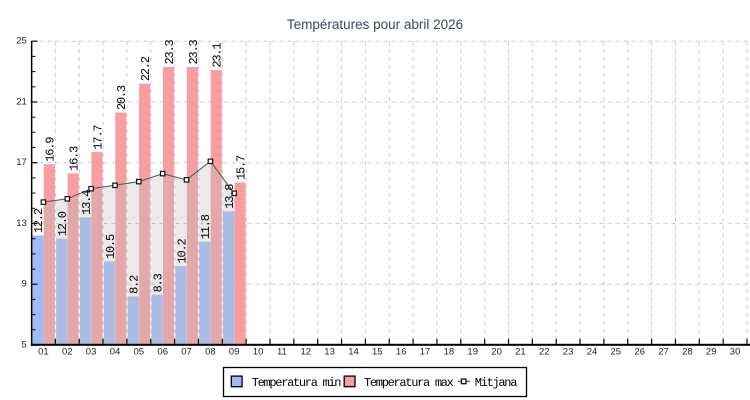 This screenshot has width=750, height=400. What do you see at coordinates (87, 202) in the screenshot?
I see `svg-text: 13.4` at bounding box center [87, 202].